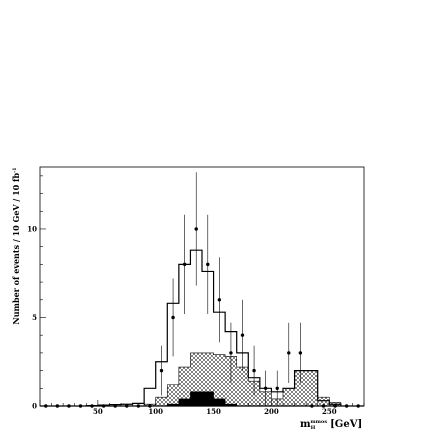 The width and height of the screenshot is (436, 436). What do you see at coordinates (155, 411) in the screenshot?
I see `x-tick-label: 100` at bounding box center [155, 411].